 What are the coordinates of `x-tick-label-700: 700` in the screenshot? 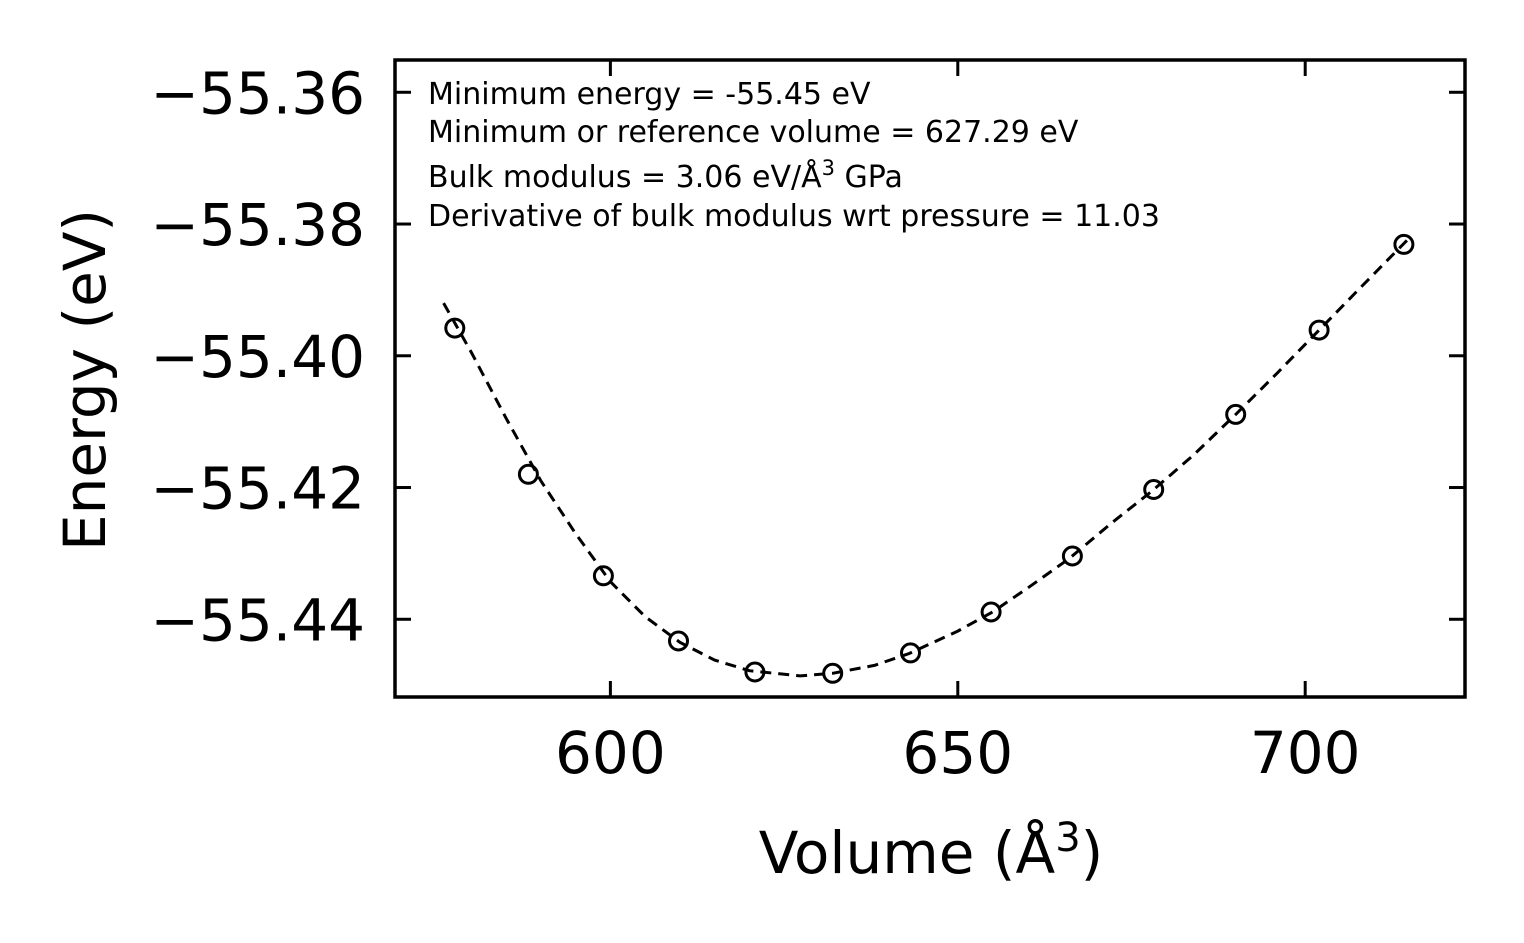 It's located at (1305, 753).